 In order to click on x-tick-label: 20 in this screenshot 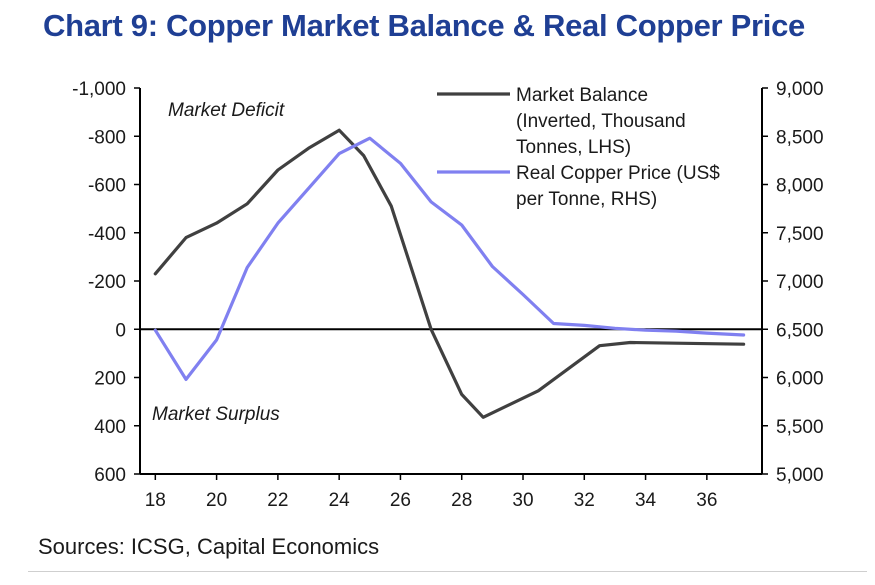, I will do `click(216, 500)`.